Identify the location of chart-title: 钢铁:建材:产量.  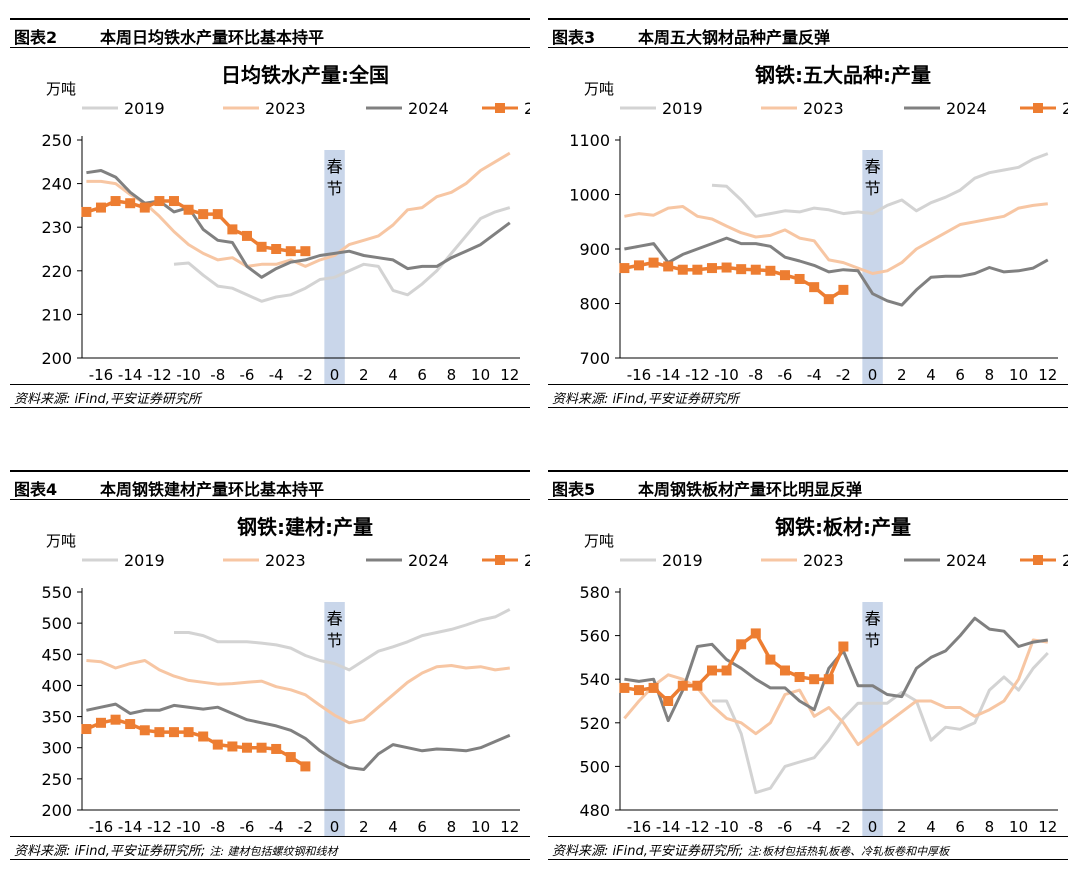
(305, 527).